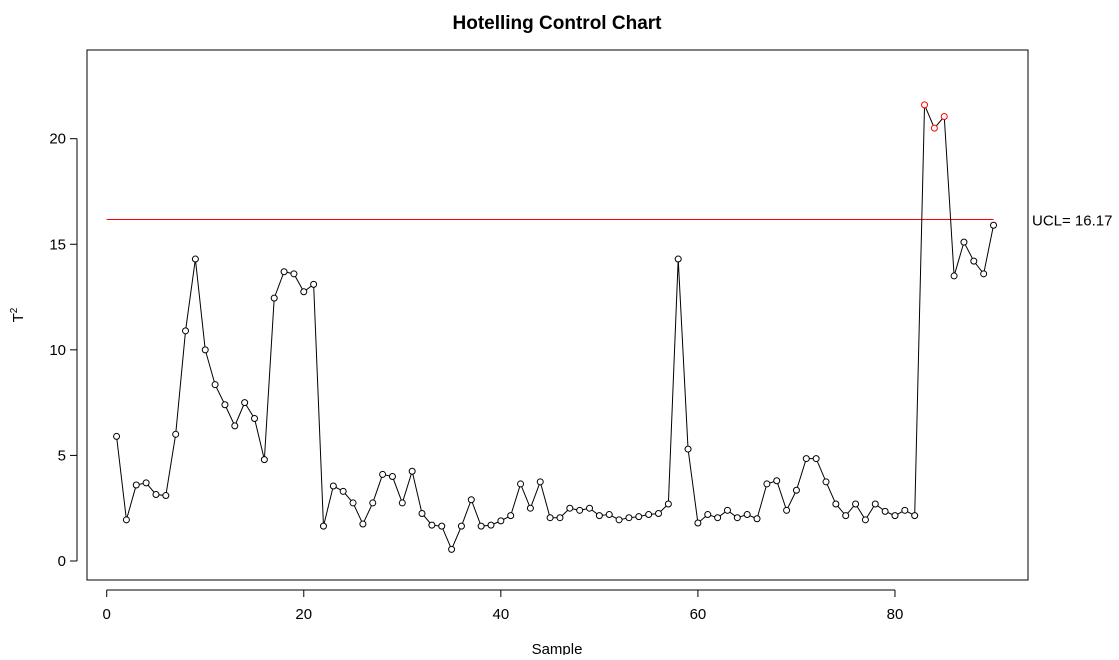 The width and height of the screenshot is (1119, 660). I want to click on x-tick-label: 60, so click(698, 614).